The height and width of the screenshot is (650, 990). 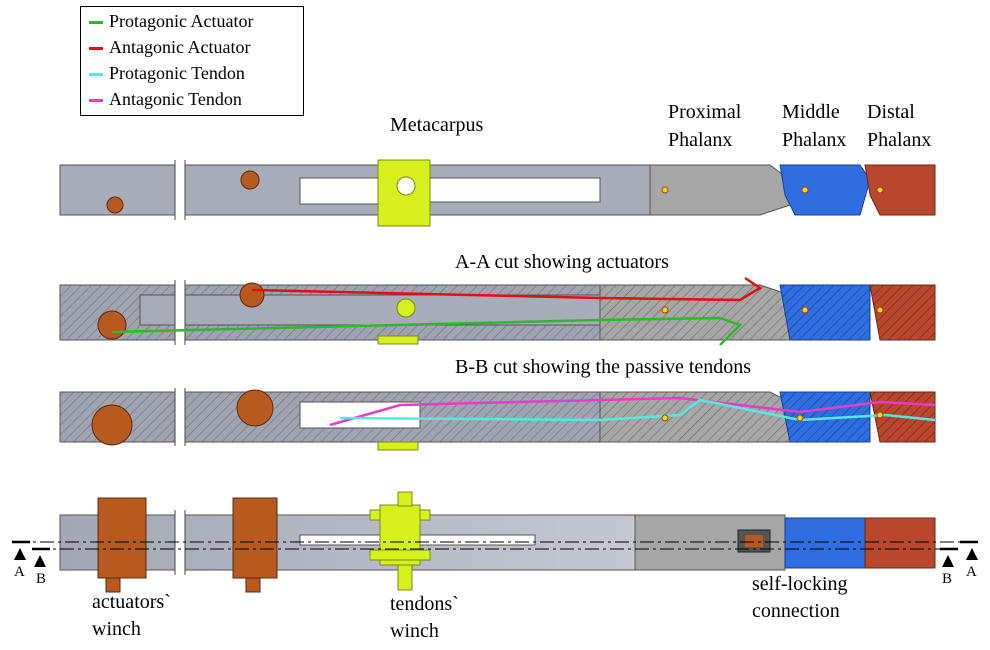 What do you see at coordinates (96, 101) in the screenshot?
I see `legend-swatch-antagonic-tendon` at bounding box center [96, 101].